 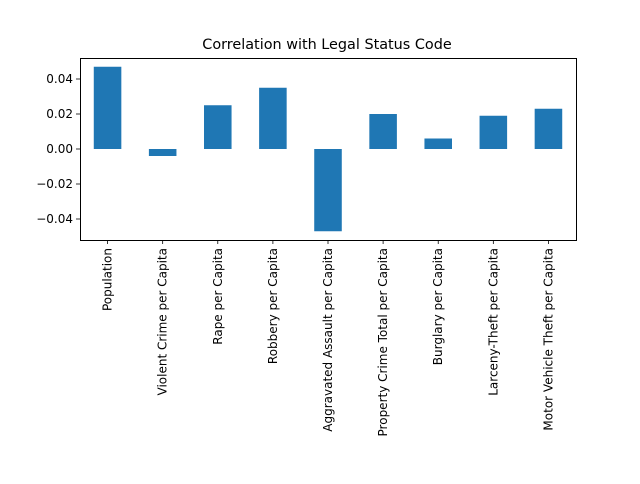 I want to click on chart-title: Correlation with Legal Status Code, so click(x=327, y=45).